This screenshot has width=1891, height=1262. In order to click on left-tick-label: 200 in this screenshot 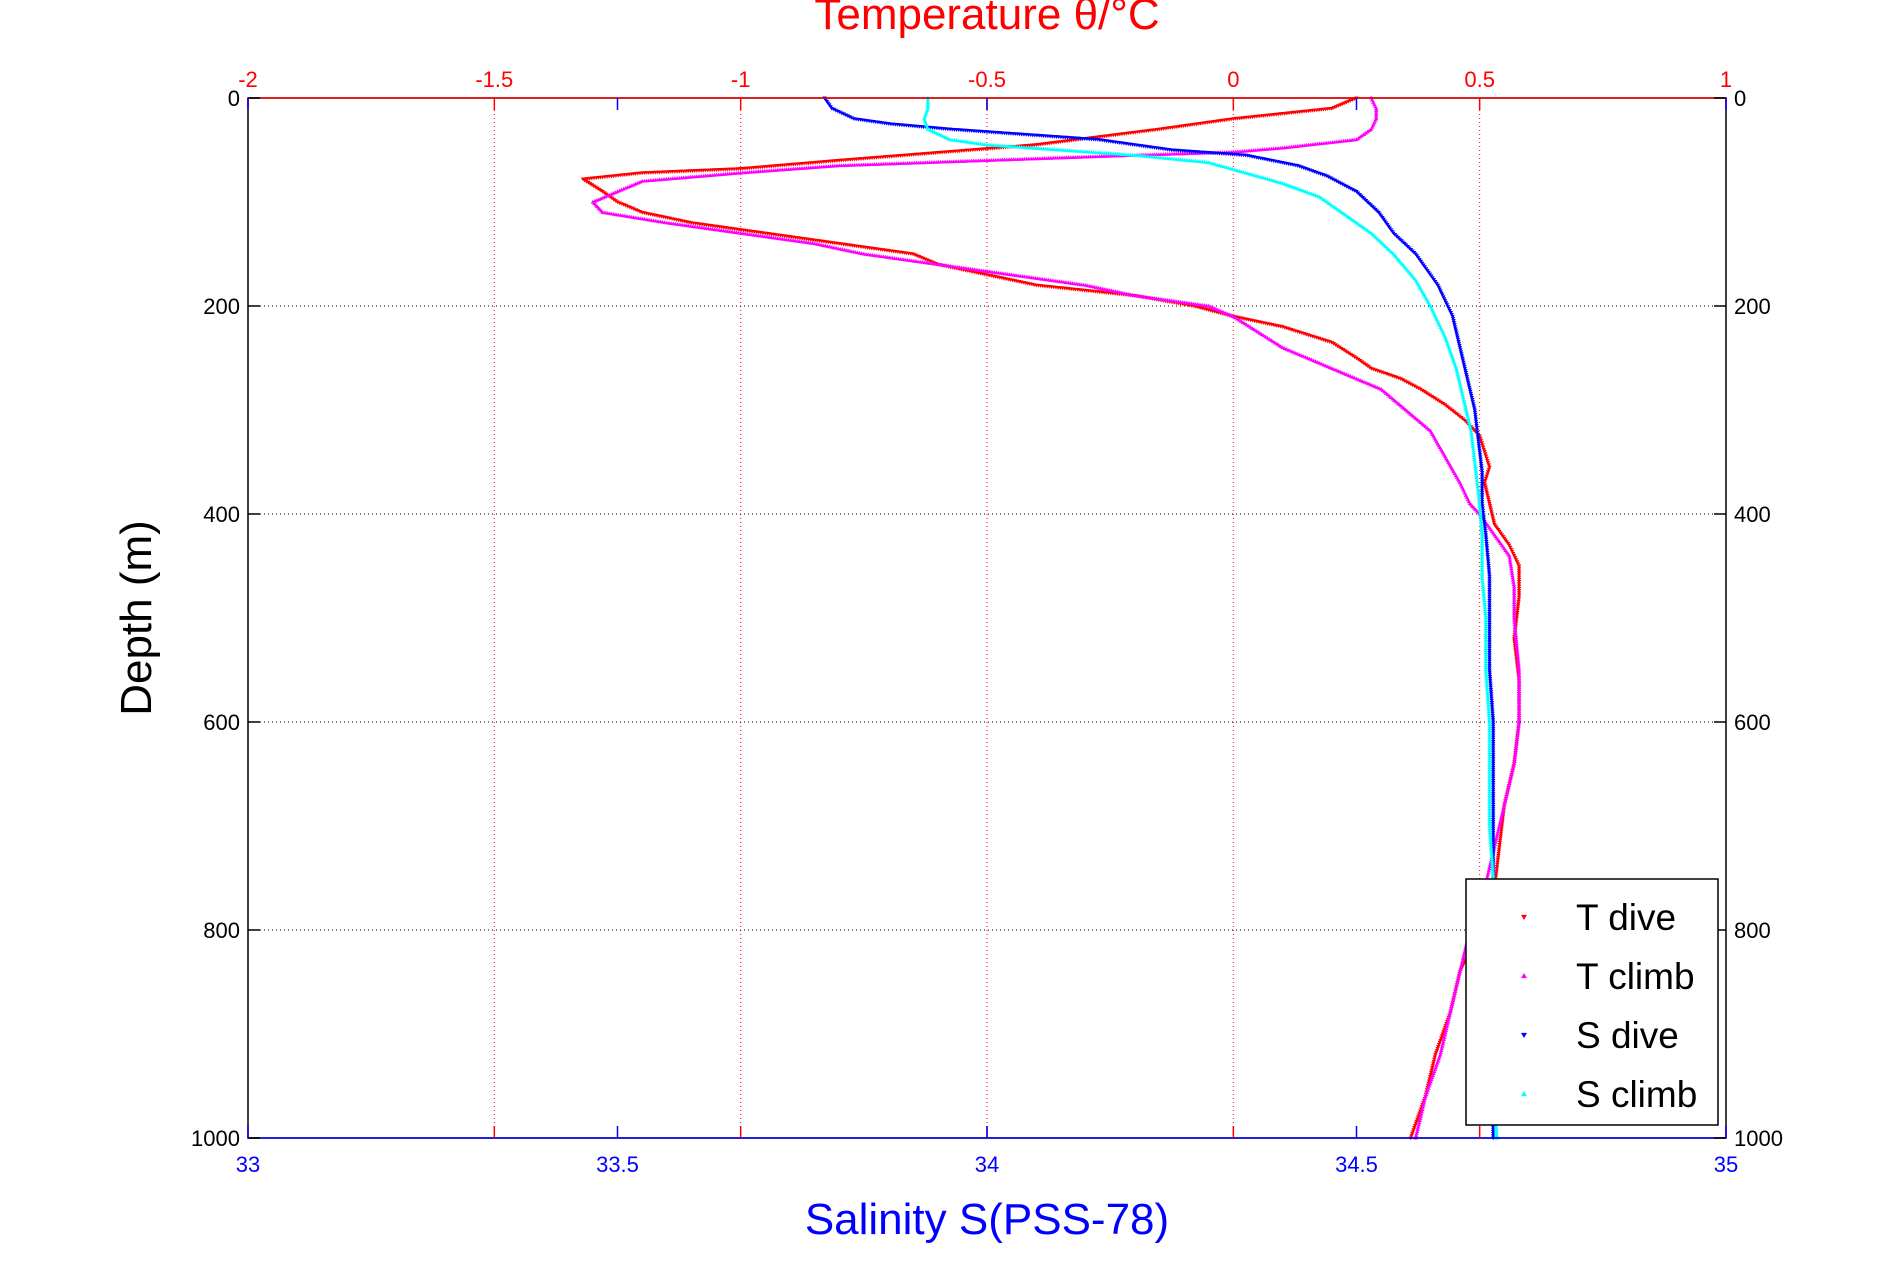, I will do `click(221, 306)`.